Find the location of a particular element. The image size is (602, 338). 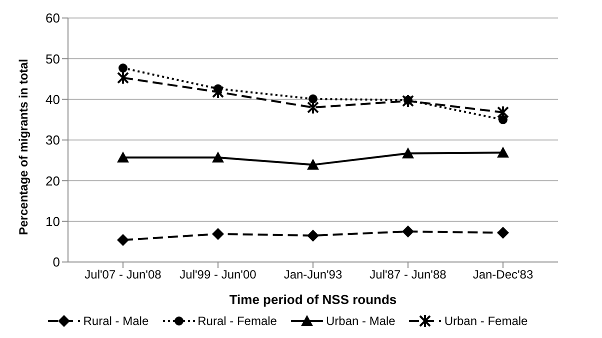

x-tick-label: Jul'99 - Jun'00 is located at coordinates (218, 275).